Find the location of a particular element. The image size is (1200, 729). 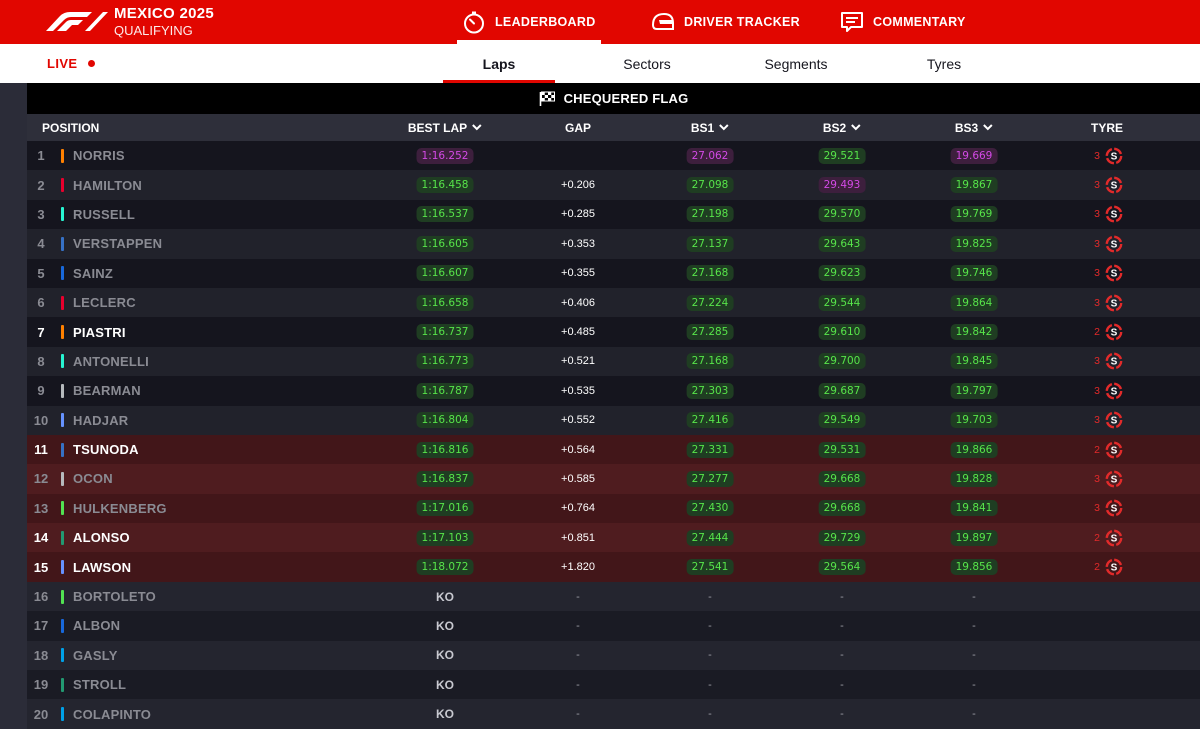

gap-cell: +0.764 is located at coordinates (578, 508).